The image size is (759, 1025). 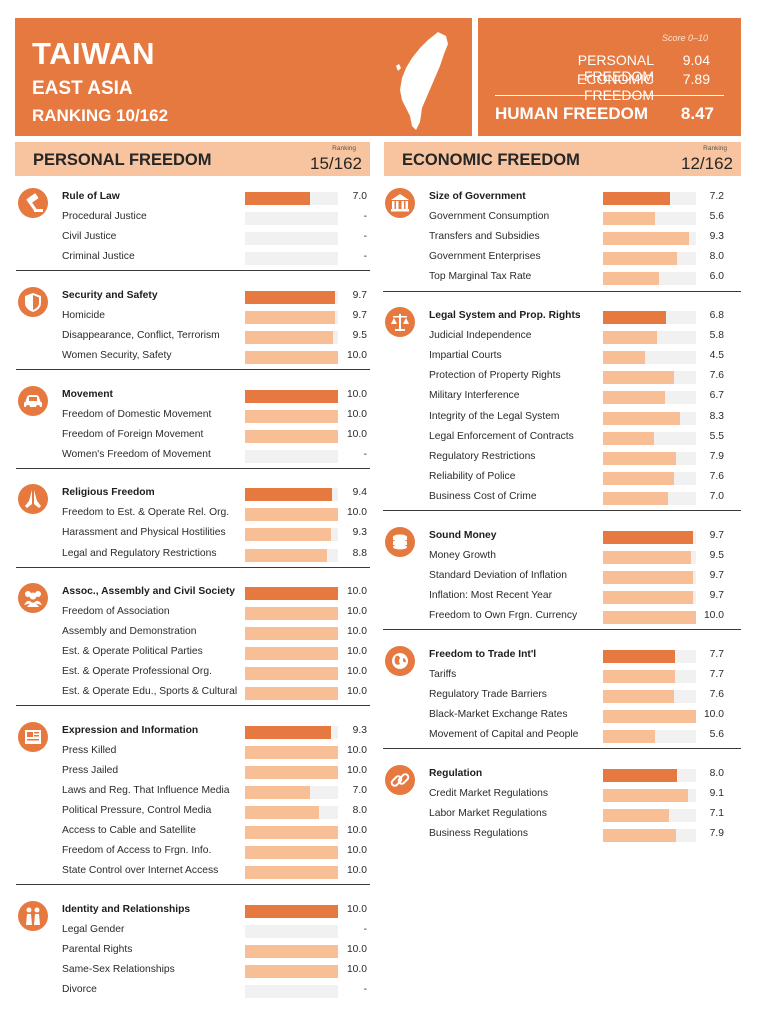 I want to click on subcategory-name: Women Security, Safety, so click(x=117, y=355).